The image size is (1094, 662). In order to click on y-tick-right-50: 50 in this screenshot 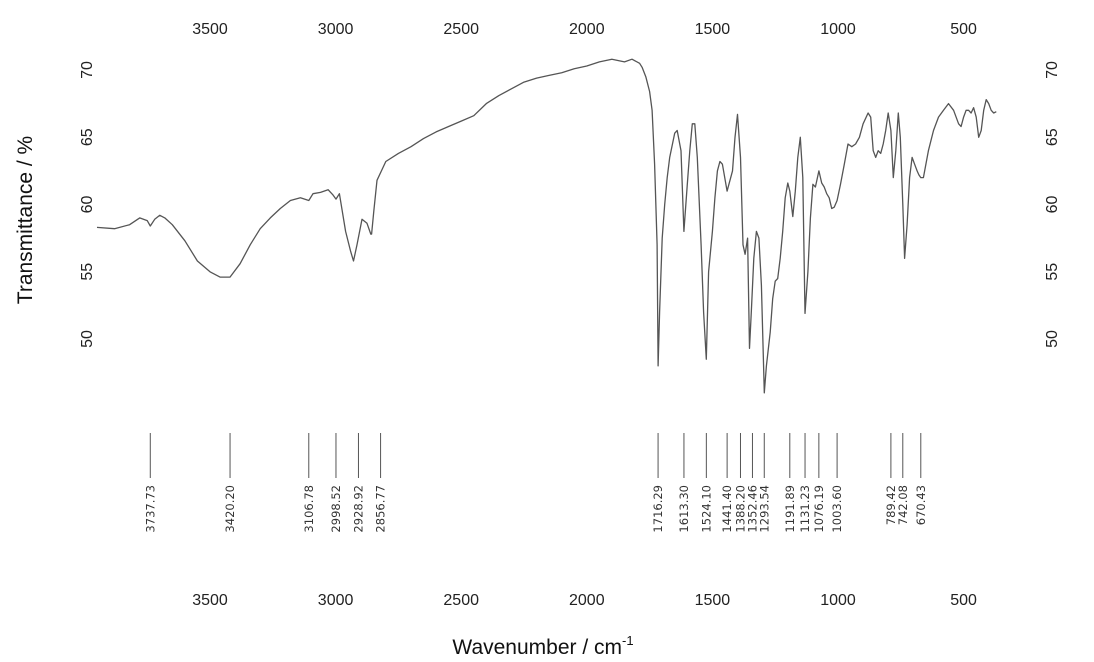, I will do `click(1052, 339)`.